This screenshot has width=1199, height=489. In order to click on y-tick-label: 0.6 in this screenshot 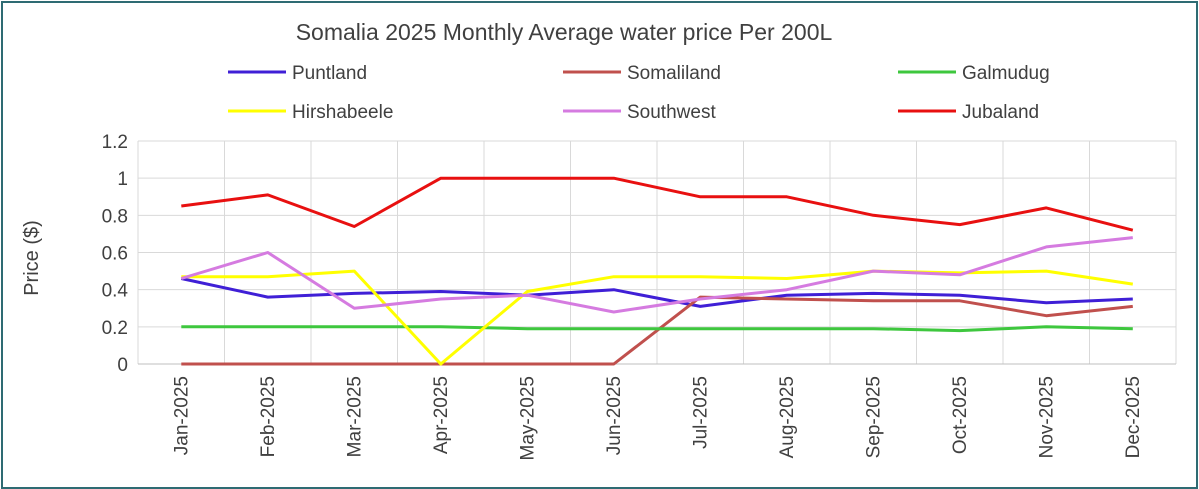, I will do `click(115, 254)`.